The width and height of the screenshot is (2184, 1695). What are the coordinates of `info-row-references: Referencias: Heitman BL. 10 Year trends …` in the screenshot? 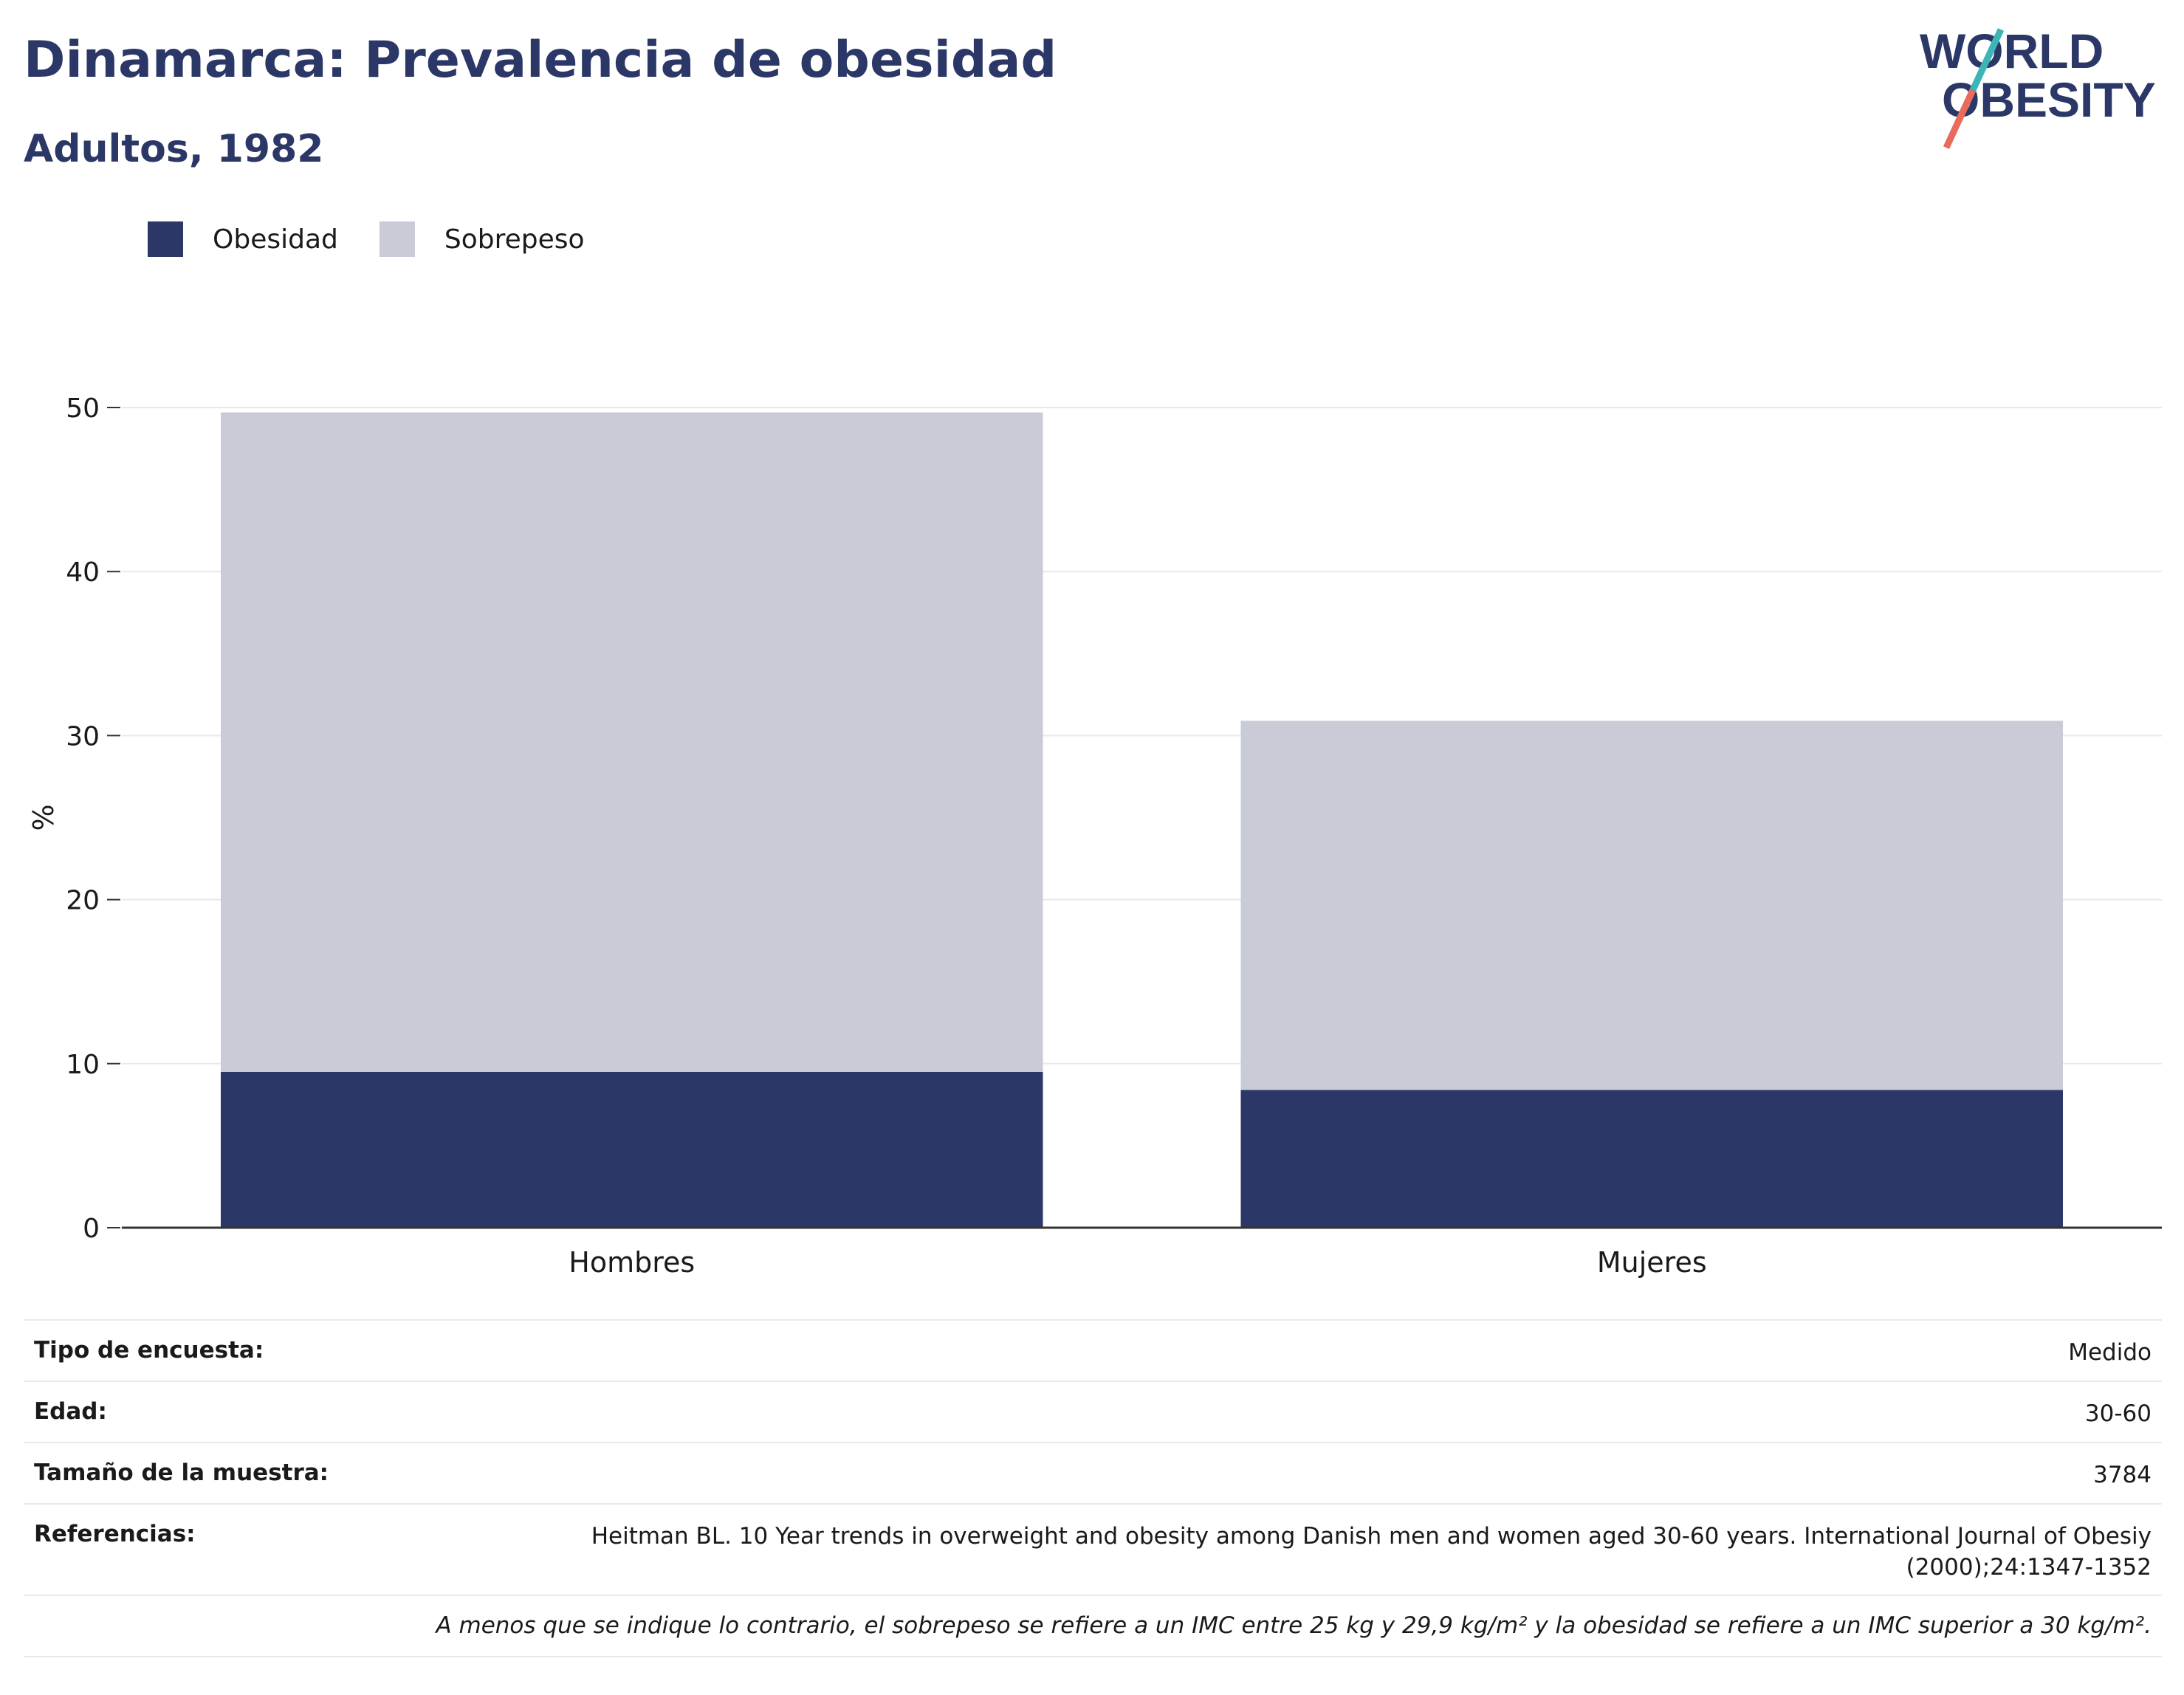 It's located at (1093, 1549).